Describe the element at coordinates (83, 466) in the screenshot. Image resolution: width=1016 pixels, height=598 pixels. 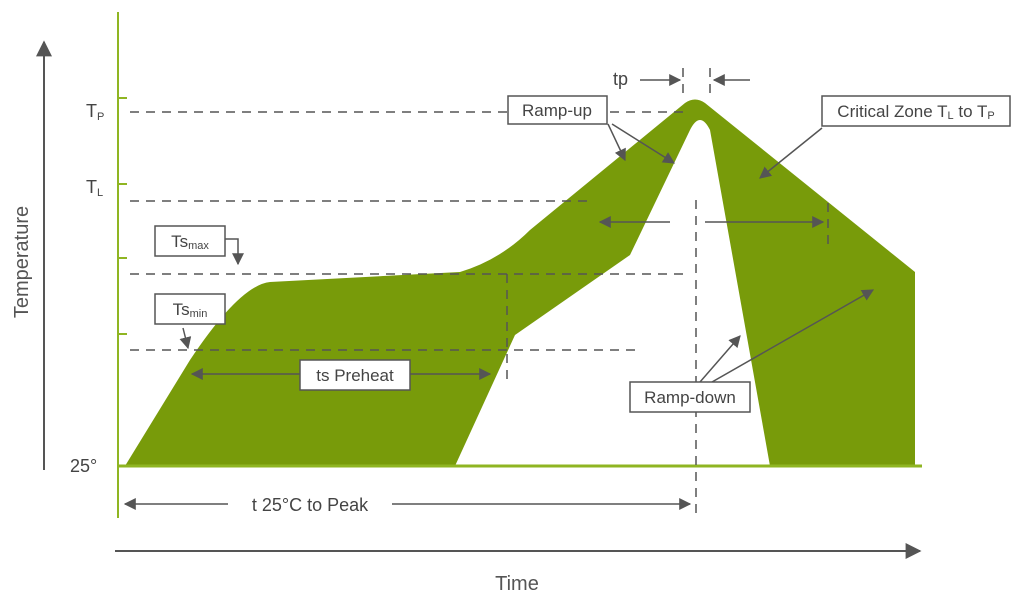
I see `y-tick-label-25: 25°` at that location.